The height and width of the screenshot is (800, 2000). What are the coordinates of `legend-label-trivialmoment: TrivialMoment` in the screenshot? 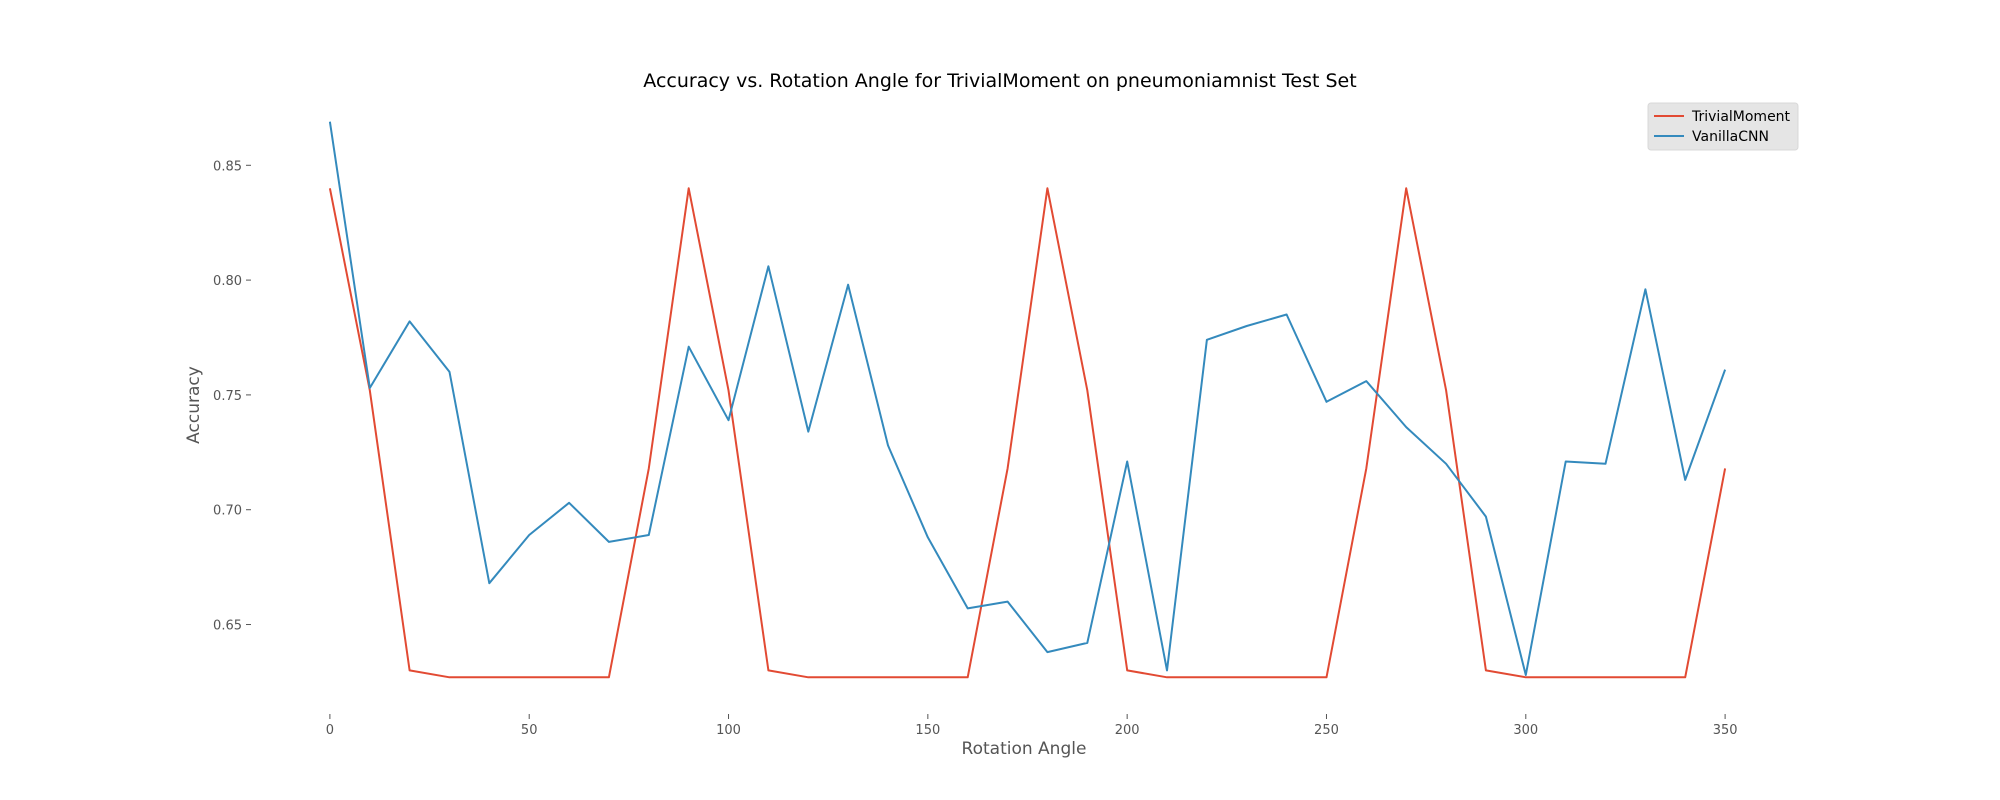 It's located at (1741, 117).